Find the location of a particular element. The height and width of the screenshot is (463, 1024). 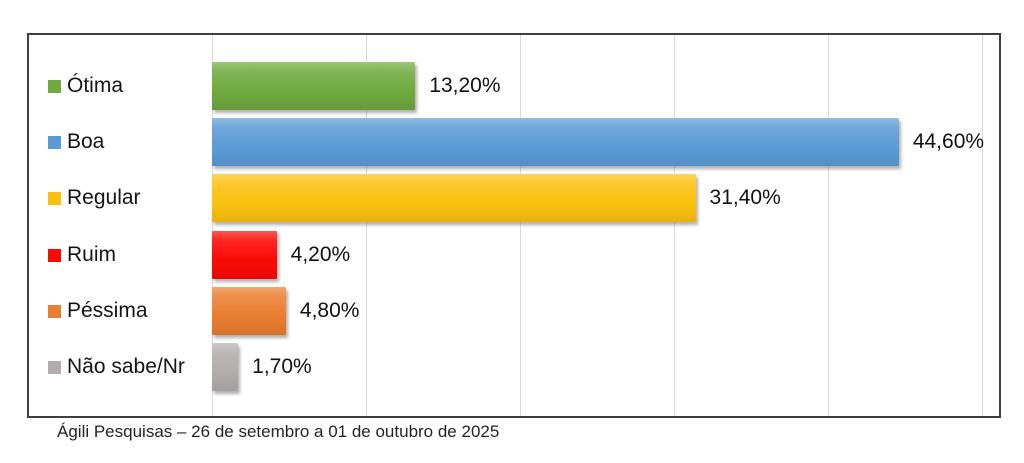

value-label: 1,70% is located at coordinates (282, 366).